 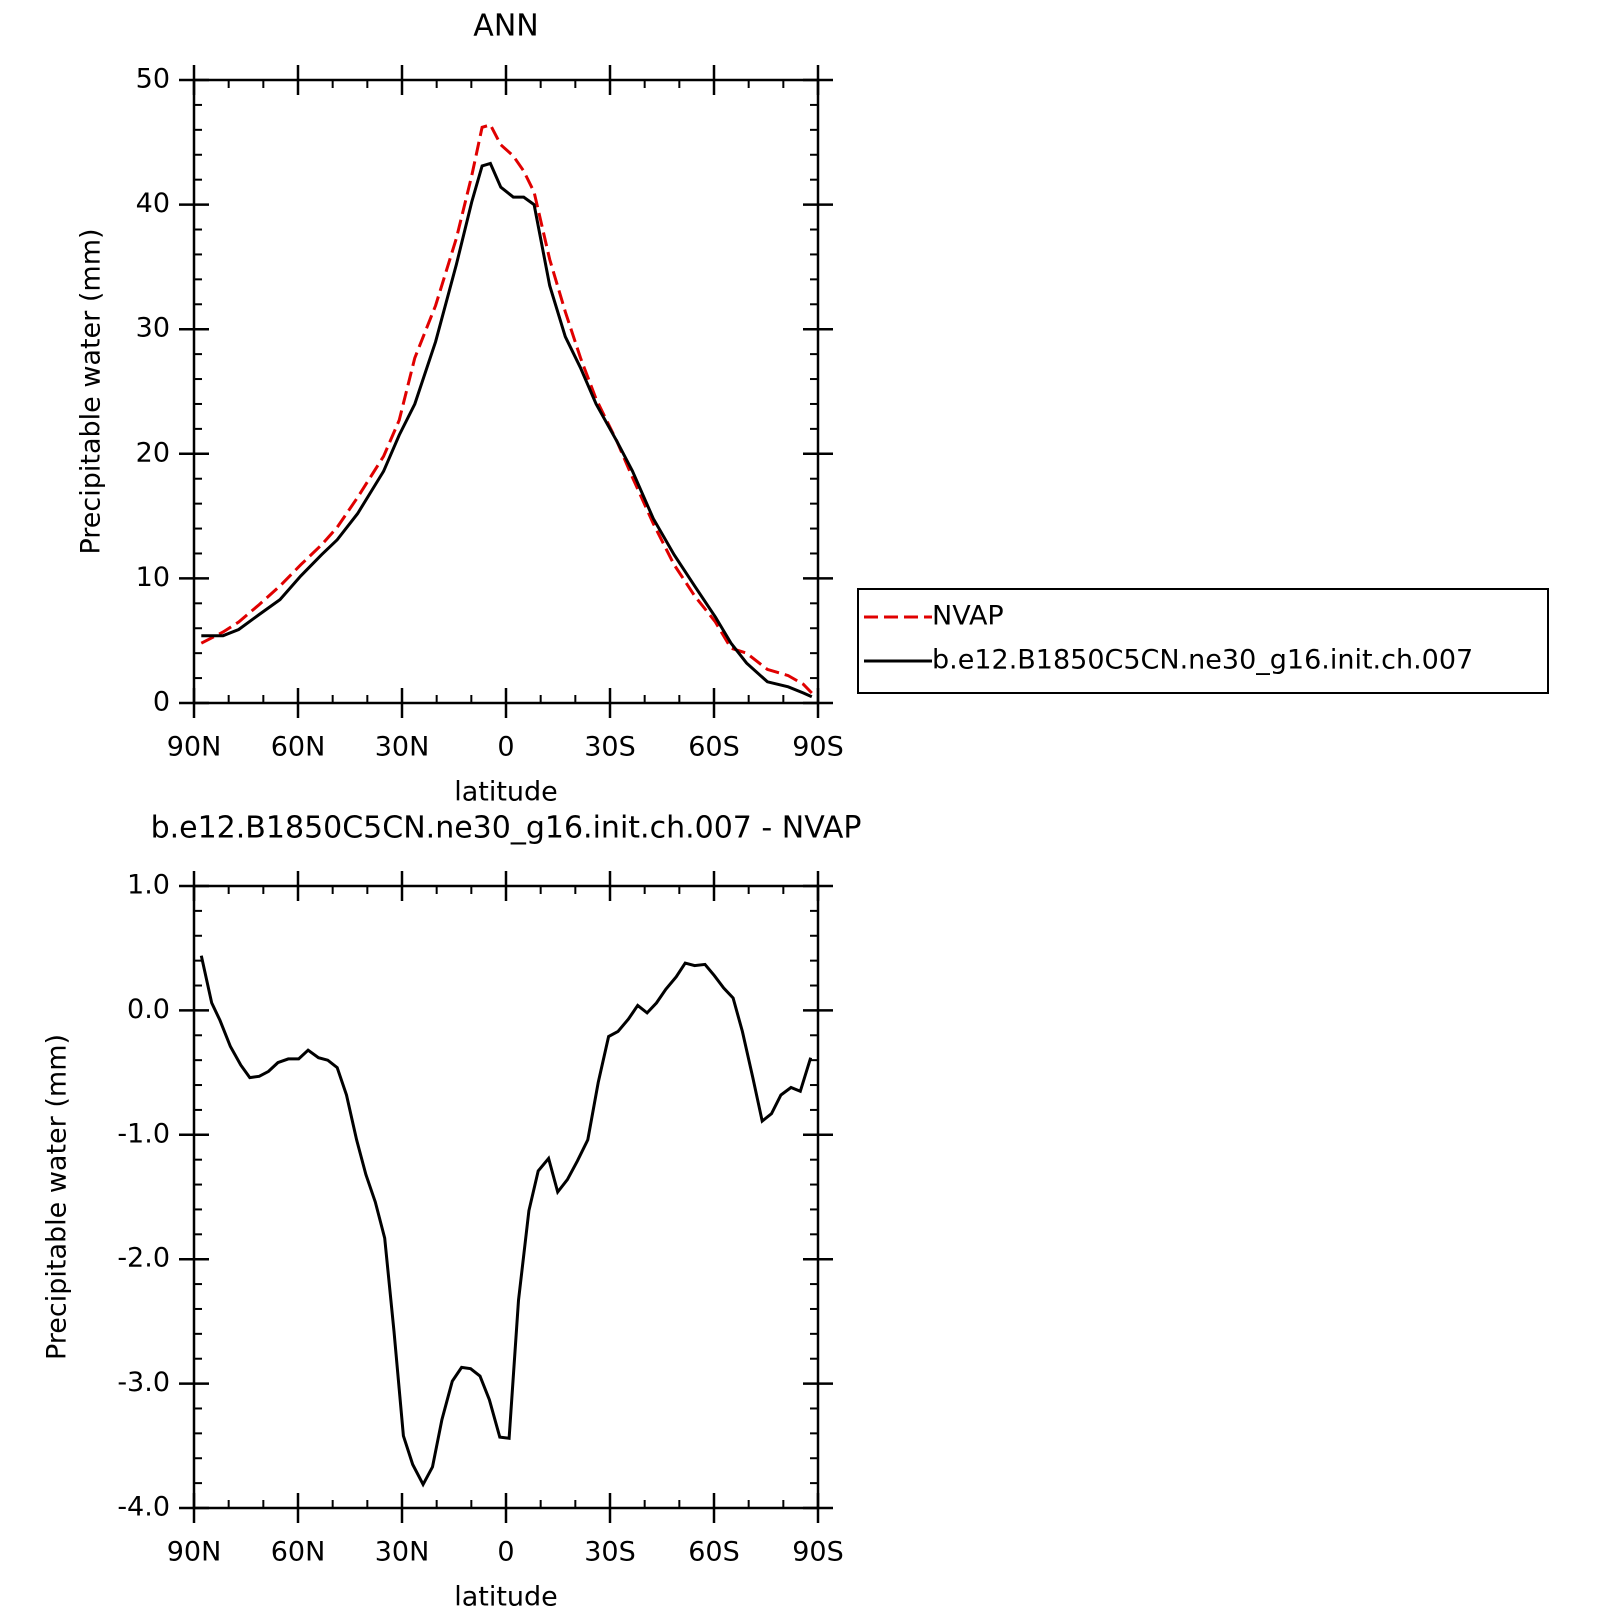 What do you see at coordinates (153, 328) in the screenshot?
I see `y-tick-label: 30` at bounding box center [153, 328].